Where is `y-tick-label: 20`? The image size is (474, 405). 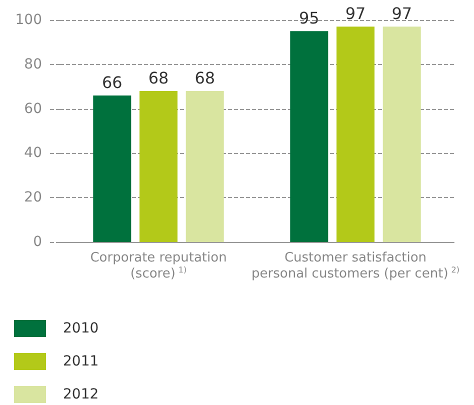
y-tick-label: 20 is located at coordinates (33, 198).